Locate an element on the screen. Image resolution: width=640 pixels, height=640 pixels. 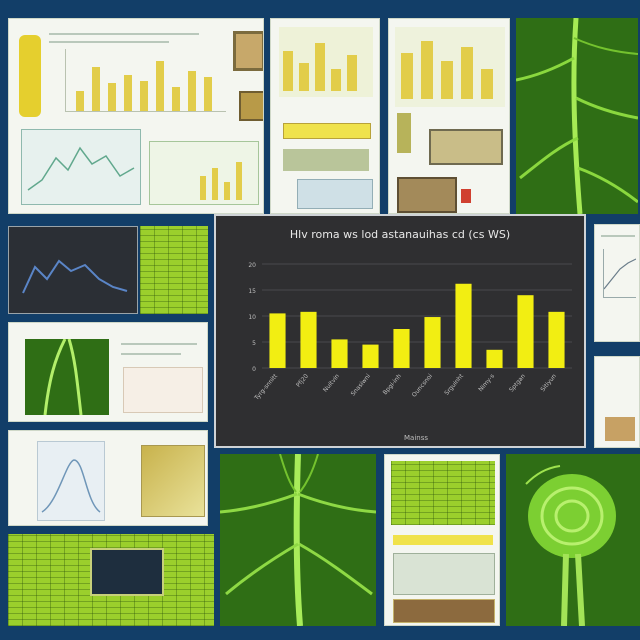
y-tick-label: 0 is located at coordinates (254, 369).